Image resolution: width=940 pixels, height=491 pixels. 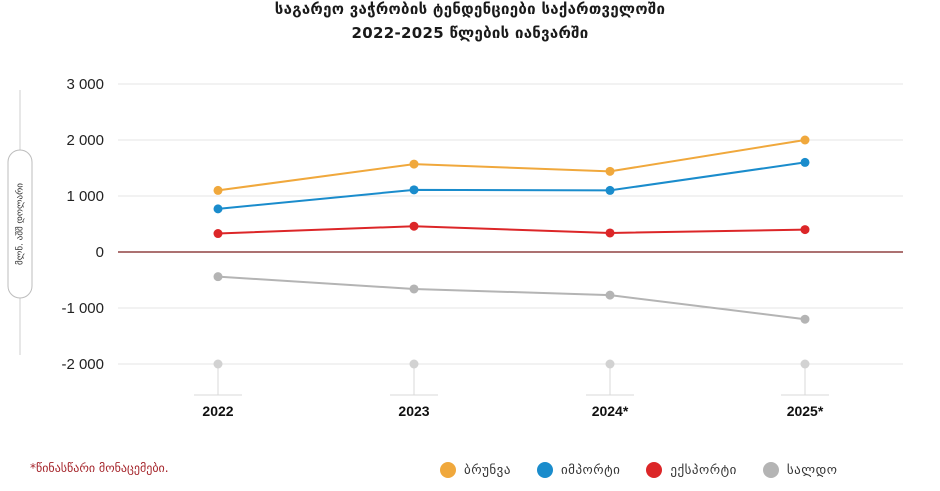 I want to click on unit-label-pill, so click(x=20, y=224).